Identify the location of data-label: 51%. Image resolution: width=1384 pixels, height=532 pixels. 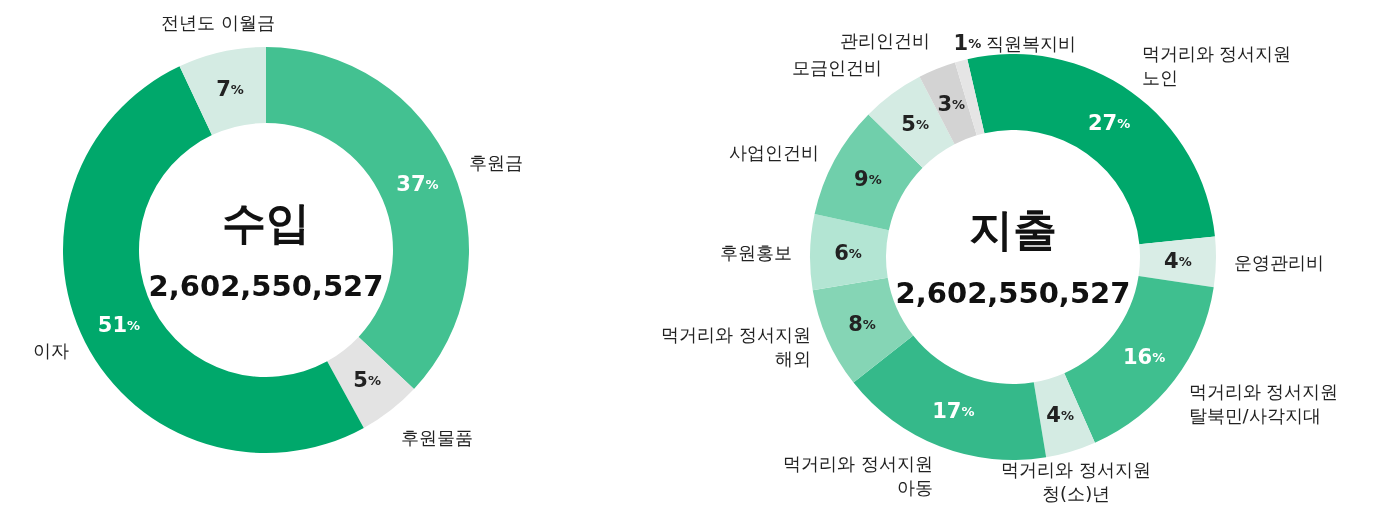
(119, 324).